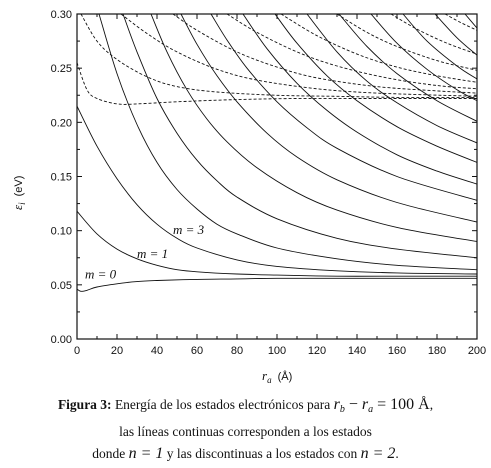  I want to click on solid-curve-m14, so click(455, 35).